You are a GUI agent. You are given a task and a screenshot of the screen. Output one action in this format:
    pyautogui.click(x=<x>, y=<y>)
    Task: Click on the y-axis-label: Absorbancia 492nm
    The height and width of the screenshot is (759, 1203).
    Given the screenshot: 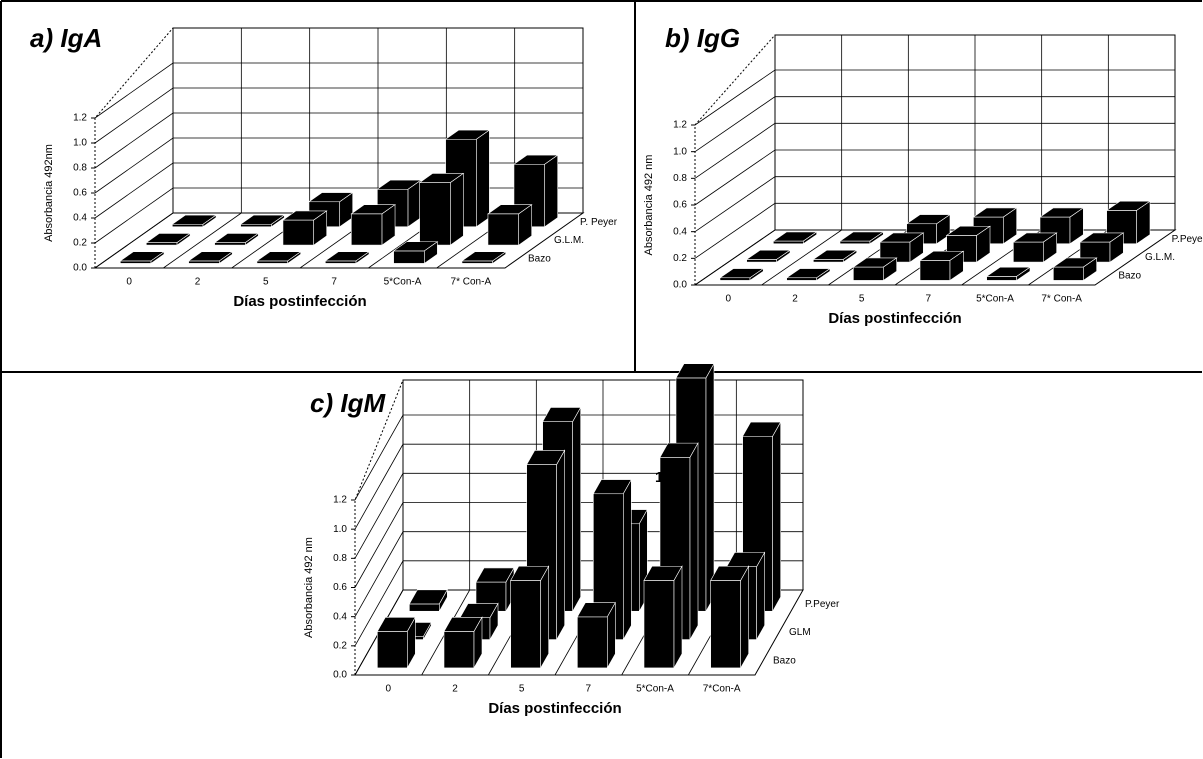 What is the action you would take?
    pyautogui.click(x=49, y=193)
    